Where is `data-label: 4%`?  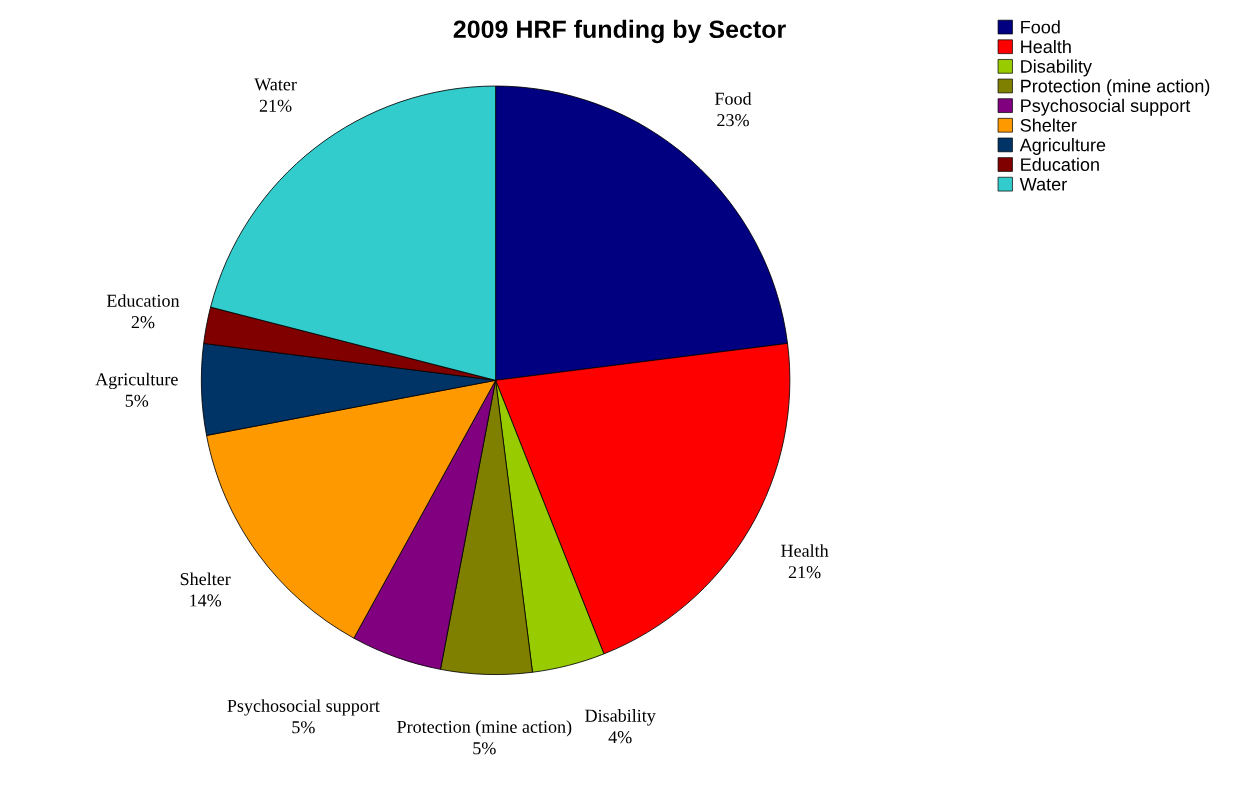 data-label: 4% is located at coordinates (620, 737).